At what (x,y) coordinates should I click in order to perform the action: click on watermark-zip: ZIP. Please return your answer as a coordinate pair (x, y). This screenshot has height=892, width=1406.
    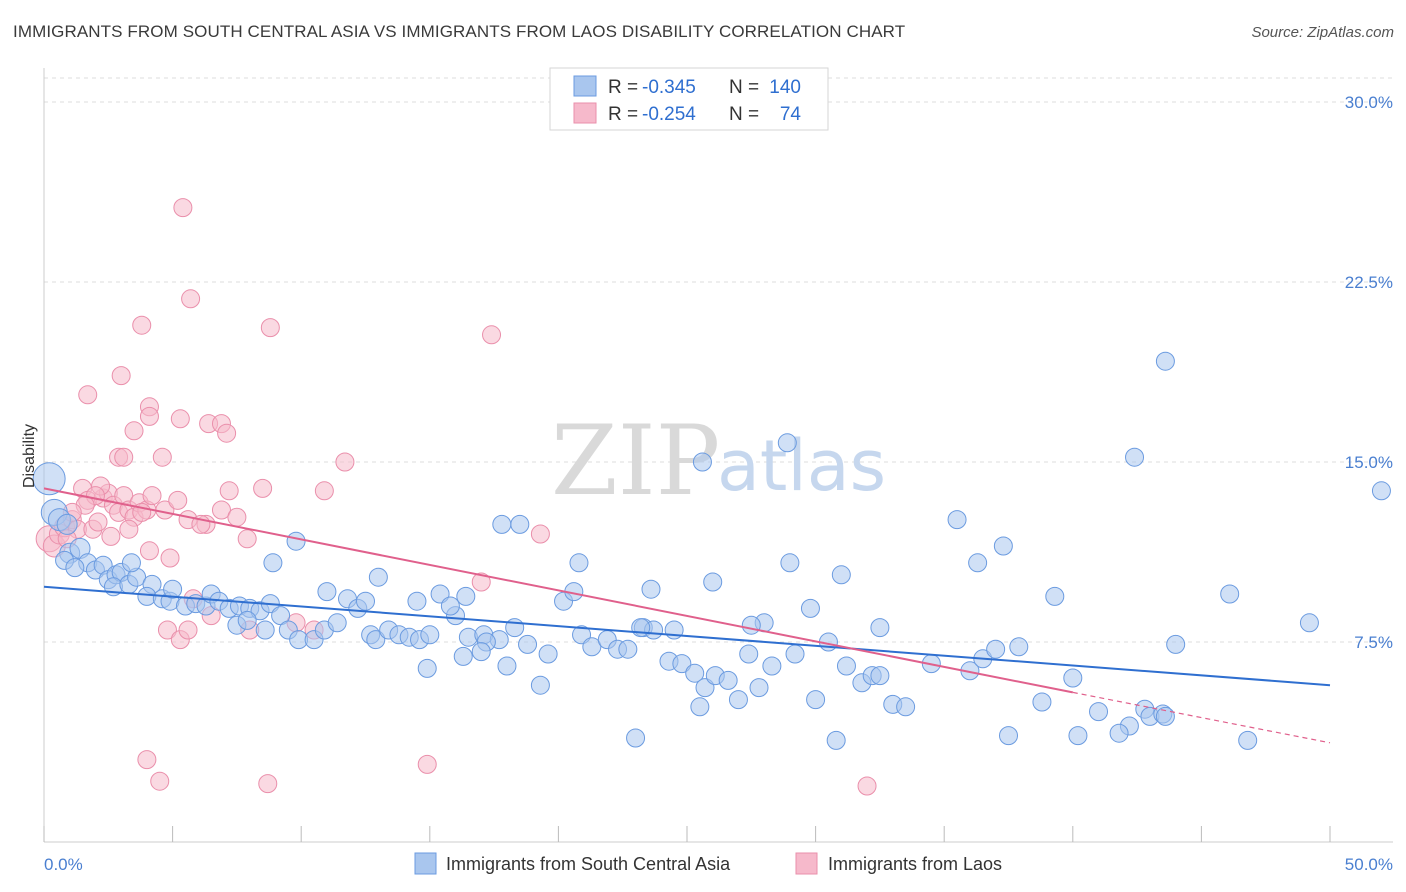
    Looking at the image, I should click on (635, 461).